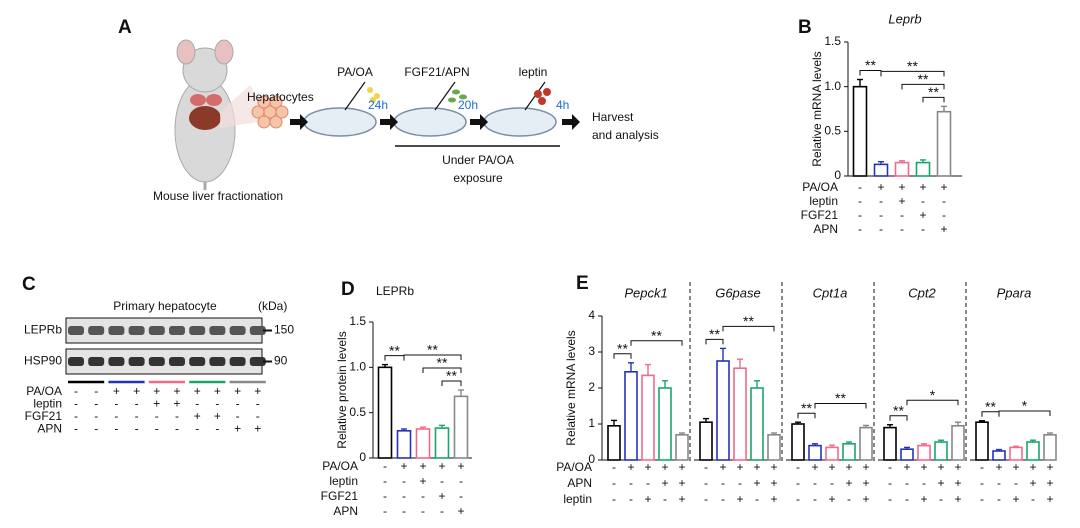  What do you see at coordinates (591, 387) in the screenshot?
I see `y-tick-label: 2` at bounding box center [591, 387].